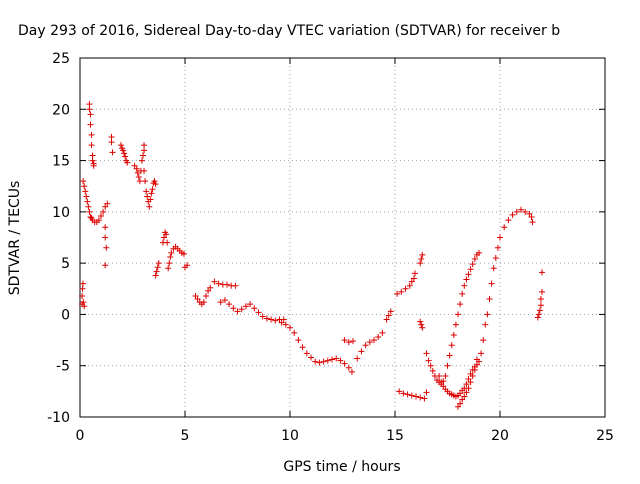 Image resolution: width=640 pixels, height=484 pixels. Describe the element at coordinates (15, 238) in the screenshot. I see `y-axis-label: SDTVAR / TECUs` at that location.